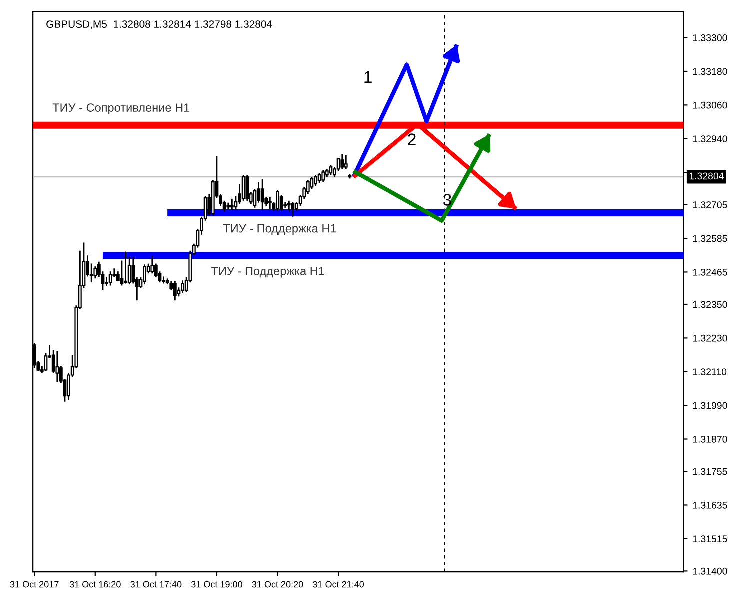  Describe the element at coordinates (710, 472) in the screenshot. I see `y-tick-label: 1.31755` at that location.